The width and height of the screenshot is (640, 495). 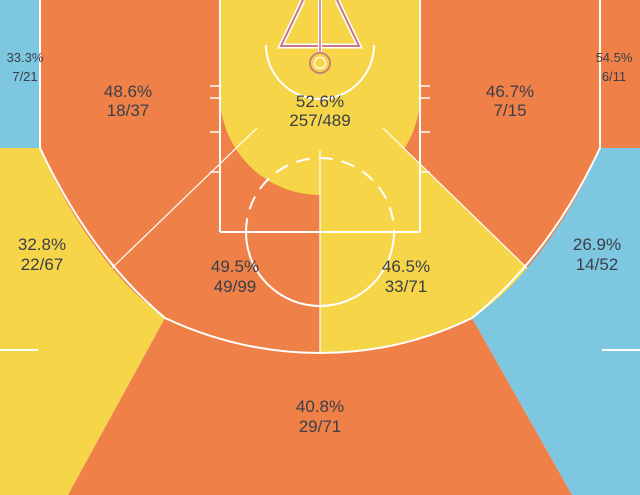 I want to click on rim-icon, so click(x=320, y=63).